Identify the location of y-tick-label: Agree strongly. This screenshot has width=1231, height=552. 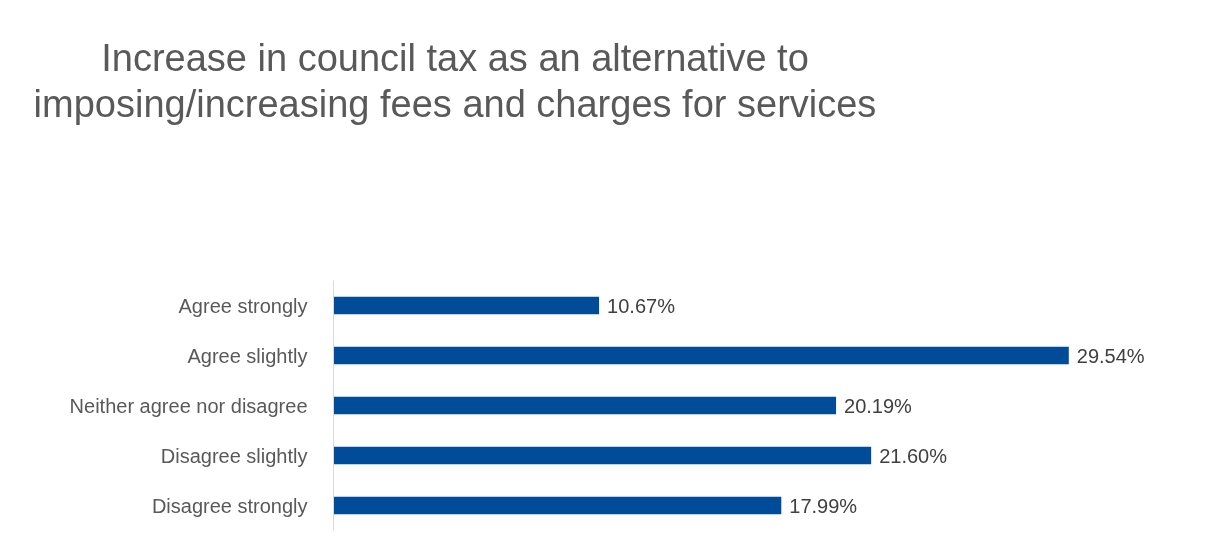
(243, 305).